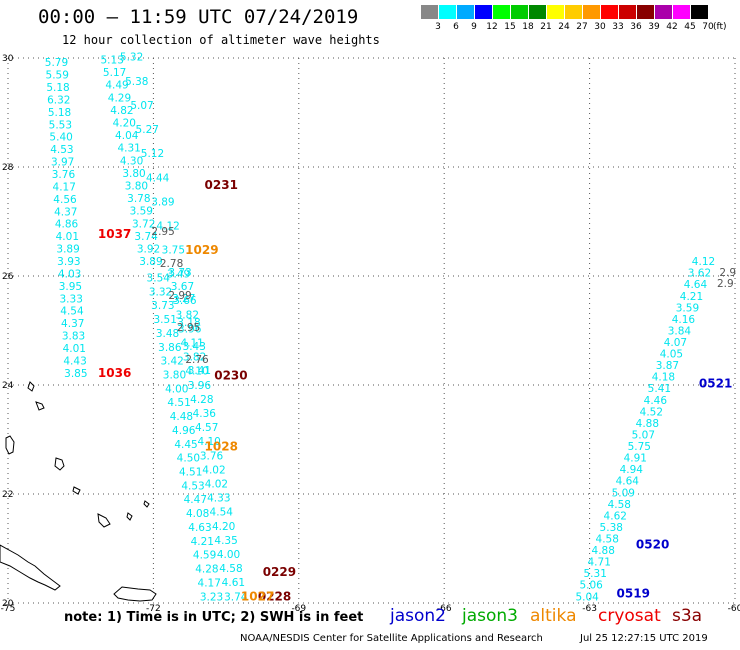 The width and height of the screenshot is (740, 650). What do you see at coordinates (720, 27) in the screenshot?
I see `legend-unit: (ft)` at bounding box center [720, 27].